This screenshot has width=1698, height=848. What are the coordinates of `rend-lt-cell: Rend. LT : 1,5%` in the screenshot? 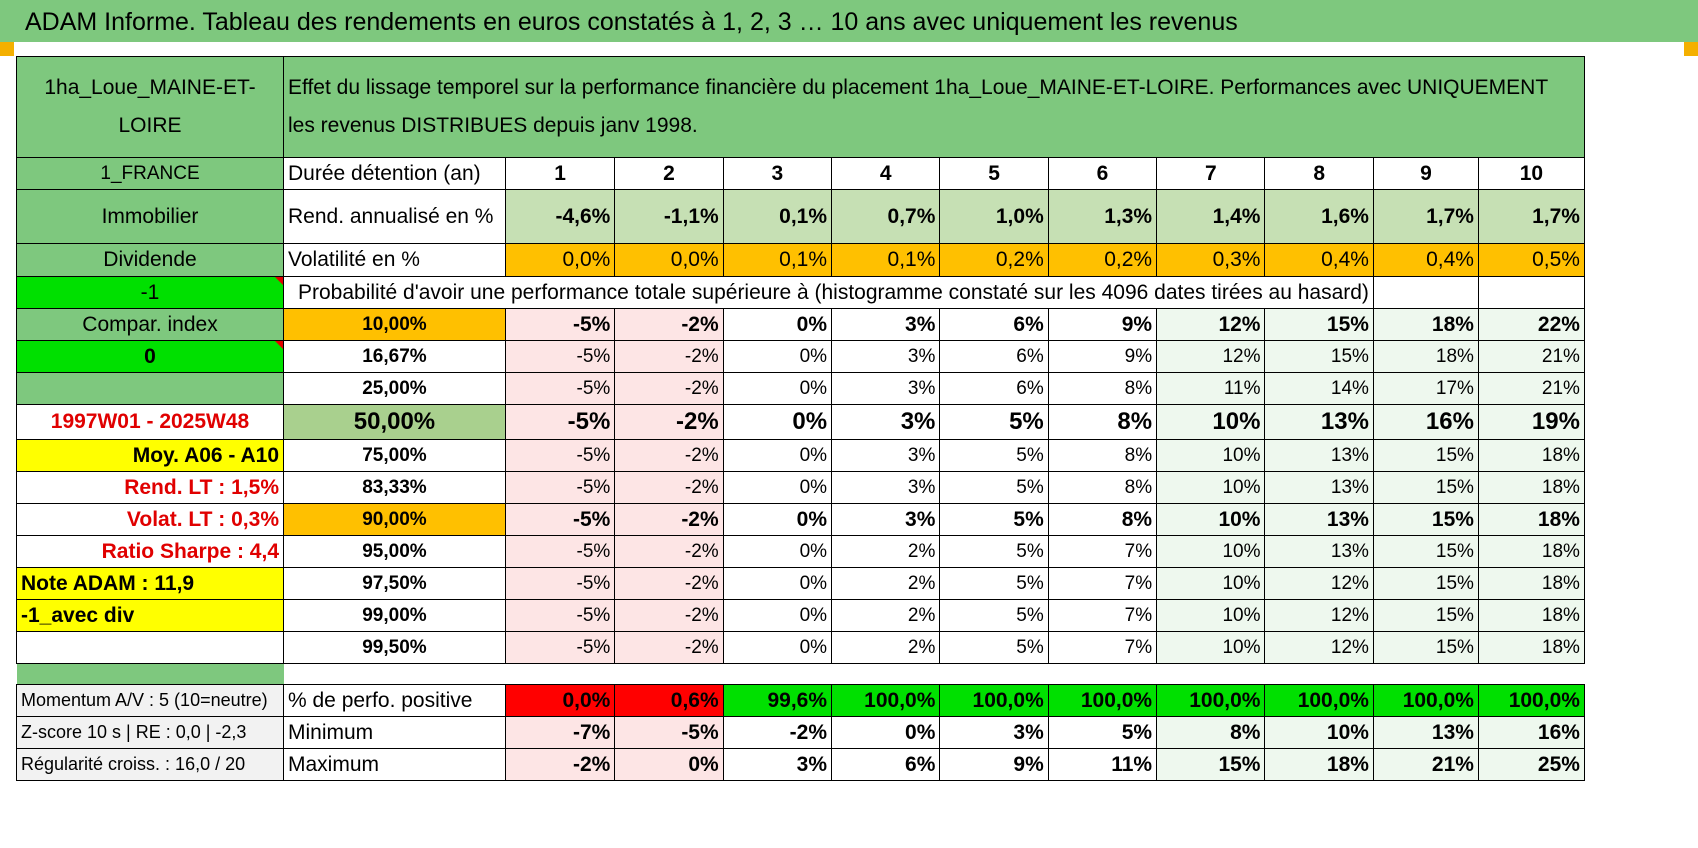 It's located at (150, 487).